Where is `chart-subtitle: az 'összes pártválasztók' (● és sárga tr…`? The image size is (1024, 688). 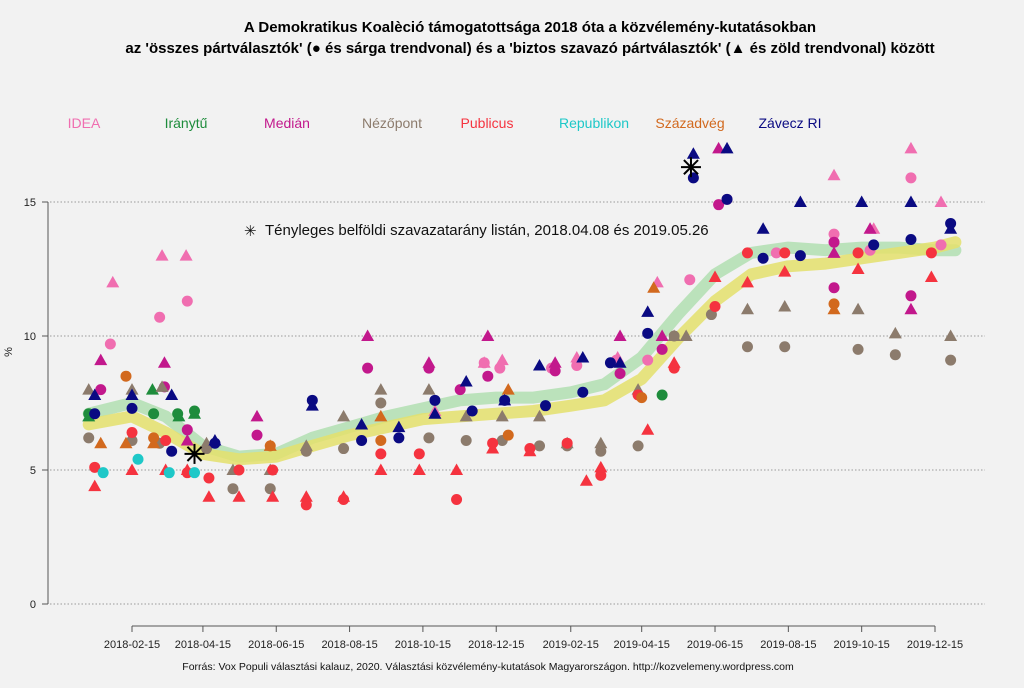
chart-subtitle: az 'összes pártválasztók' (● és sárga tr… is located at coordinates (529, 48).